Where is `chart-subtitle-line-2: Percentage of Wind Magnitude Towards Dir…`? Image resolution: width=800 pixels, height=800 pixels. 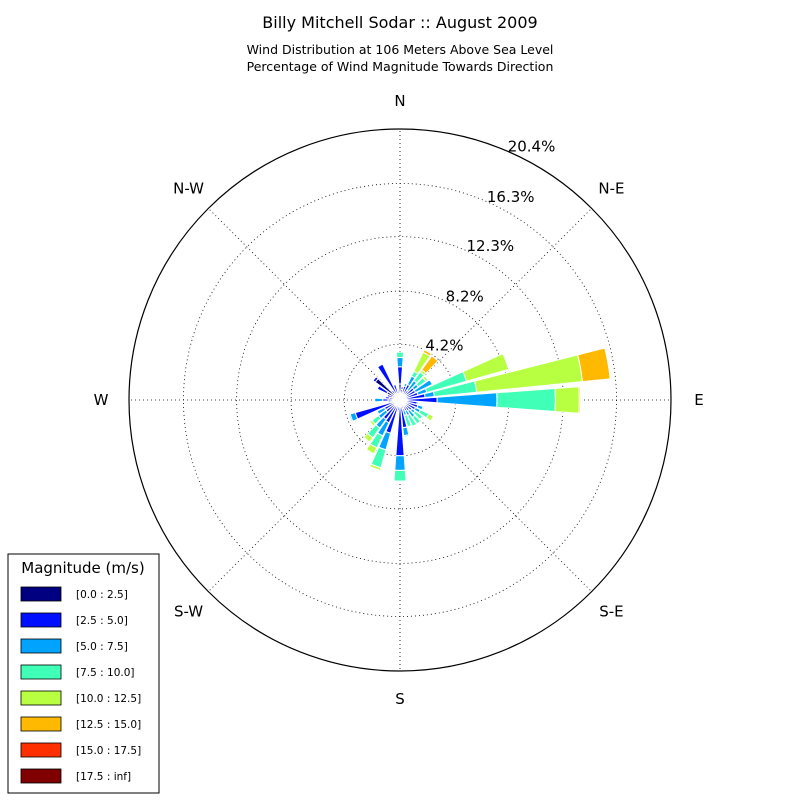 chart-subtitle-line-2: Percentage of Wind Magnitude Towards Dir… is located at coordinates (400, 66).